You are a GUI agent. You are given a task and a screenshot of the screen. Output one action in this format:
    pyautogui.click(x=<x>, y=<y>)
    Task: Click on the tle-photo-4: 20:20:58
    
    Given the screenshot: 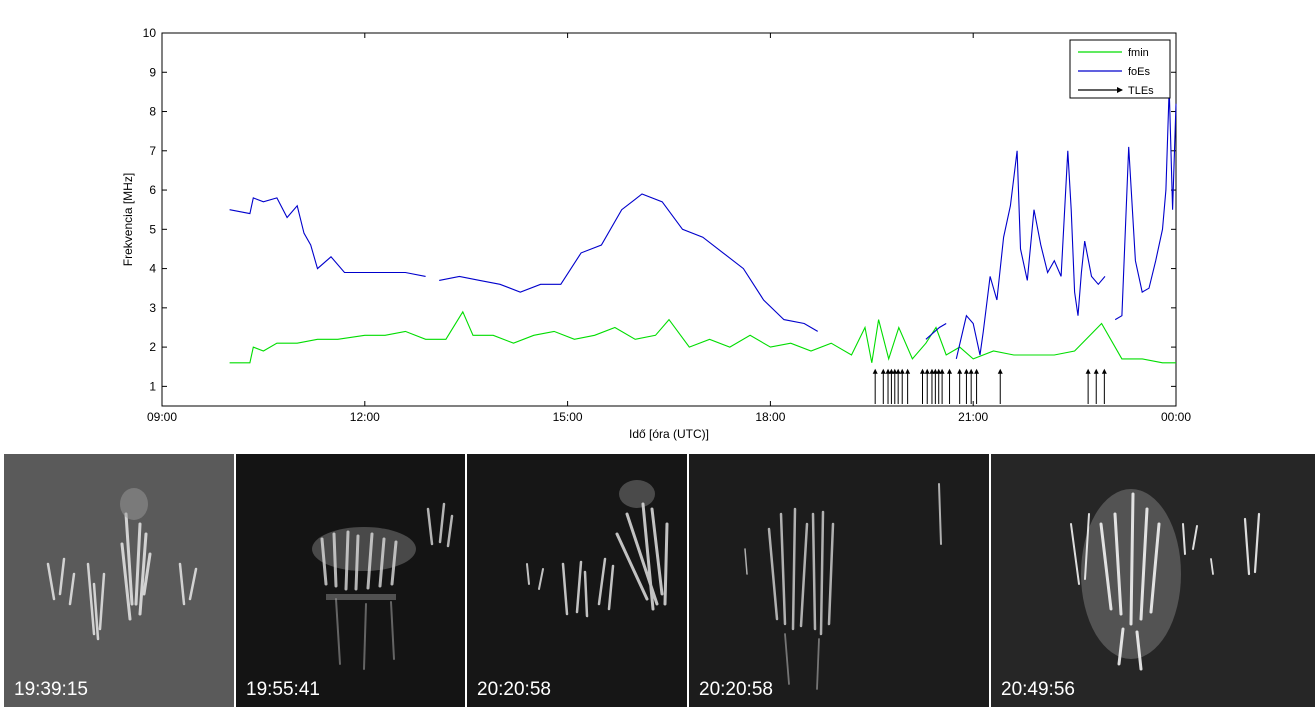 What is the action you would take?
    pyautogui.click(x=839, y=580)
    